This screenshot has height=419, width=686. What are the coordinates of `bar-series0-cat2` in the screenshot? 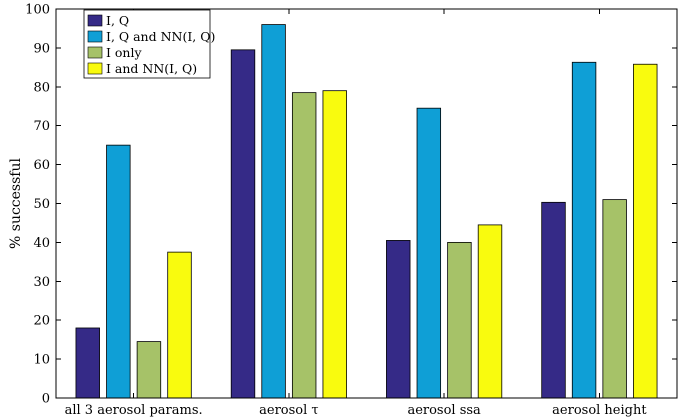 It's located at (398, 319).